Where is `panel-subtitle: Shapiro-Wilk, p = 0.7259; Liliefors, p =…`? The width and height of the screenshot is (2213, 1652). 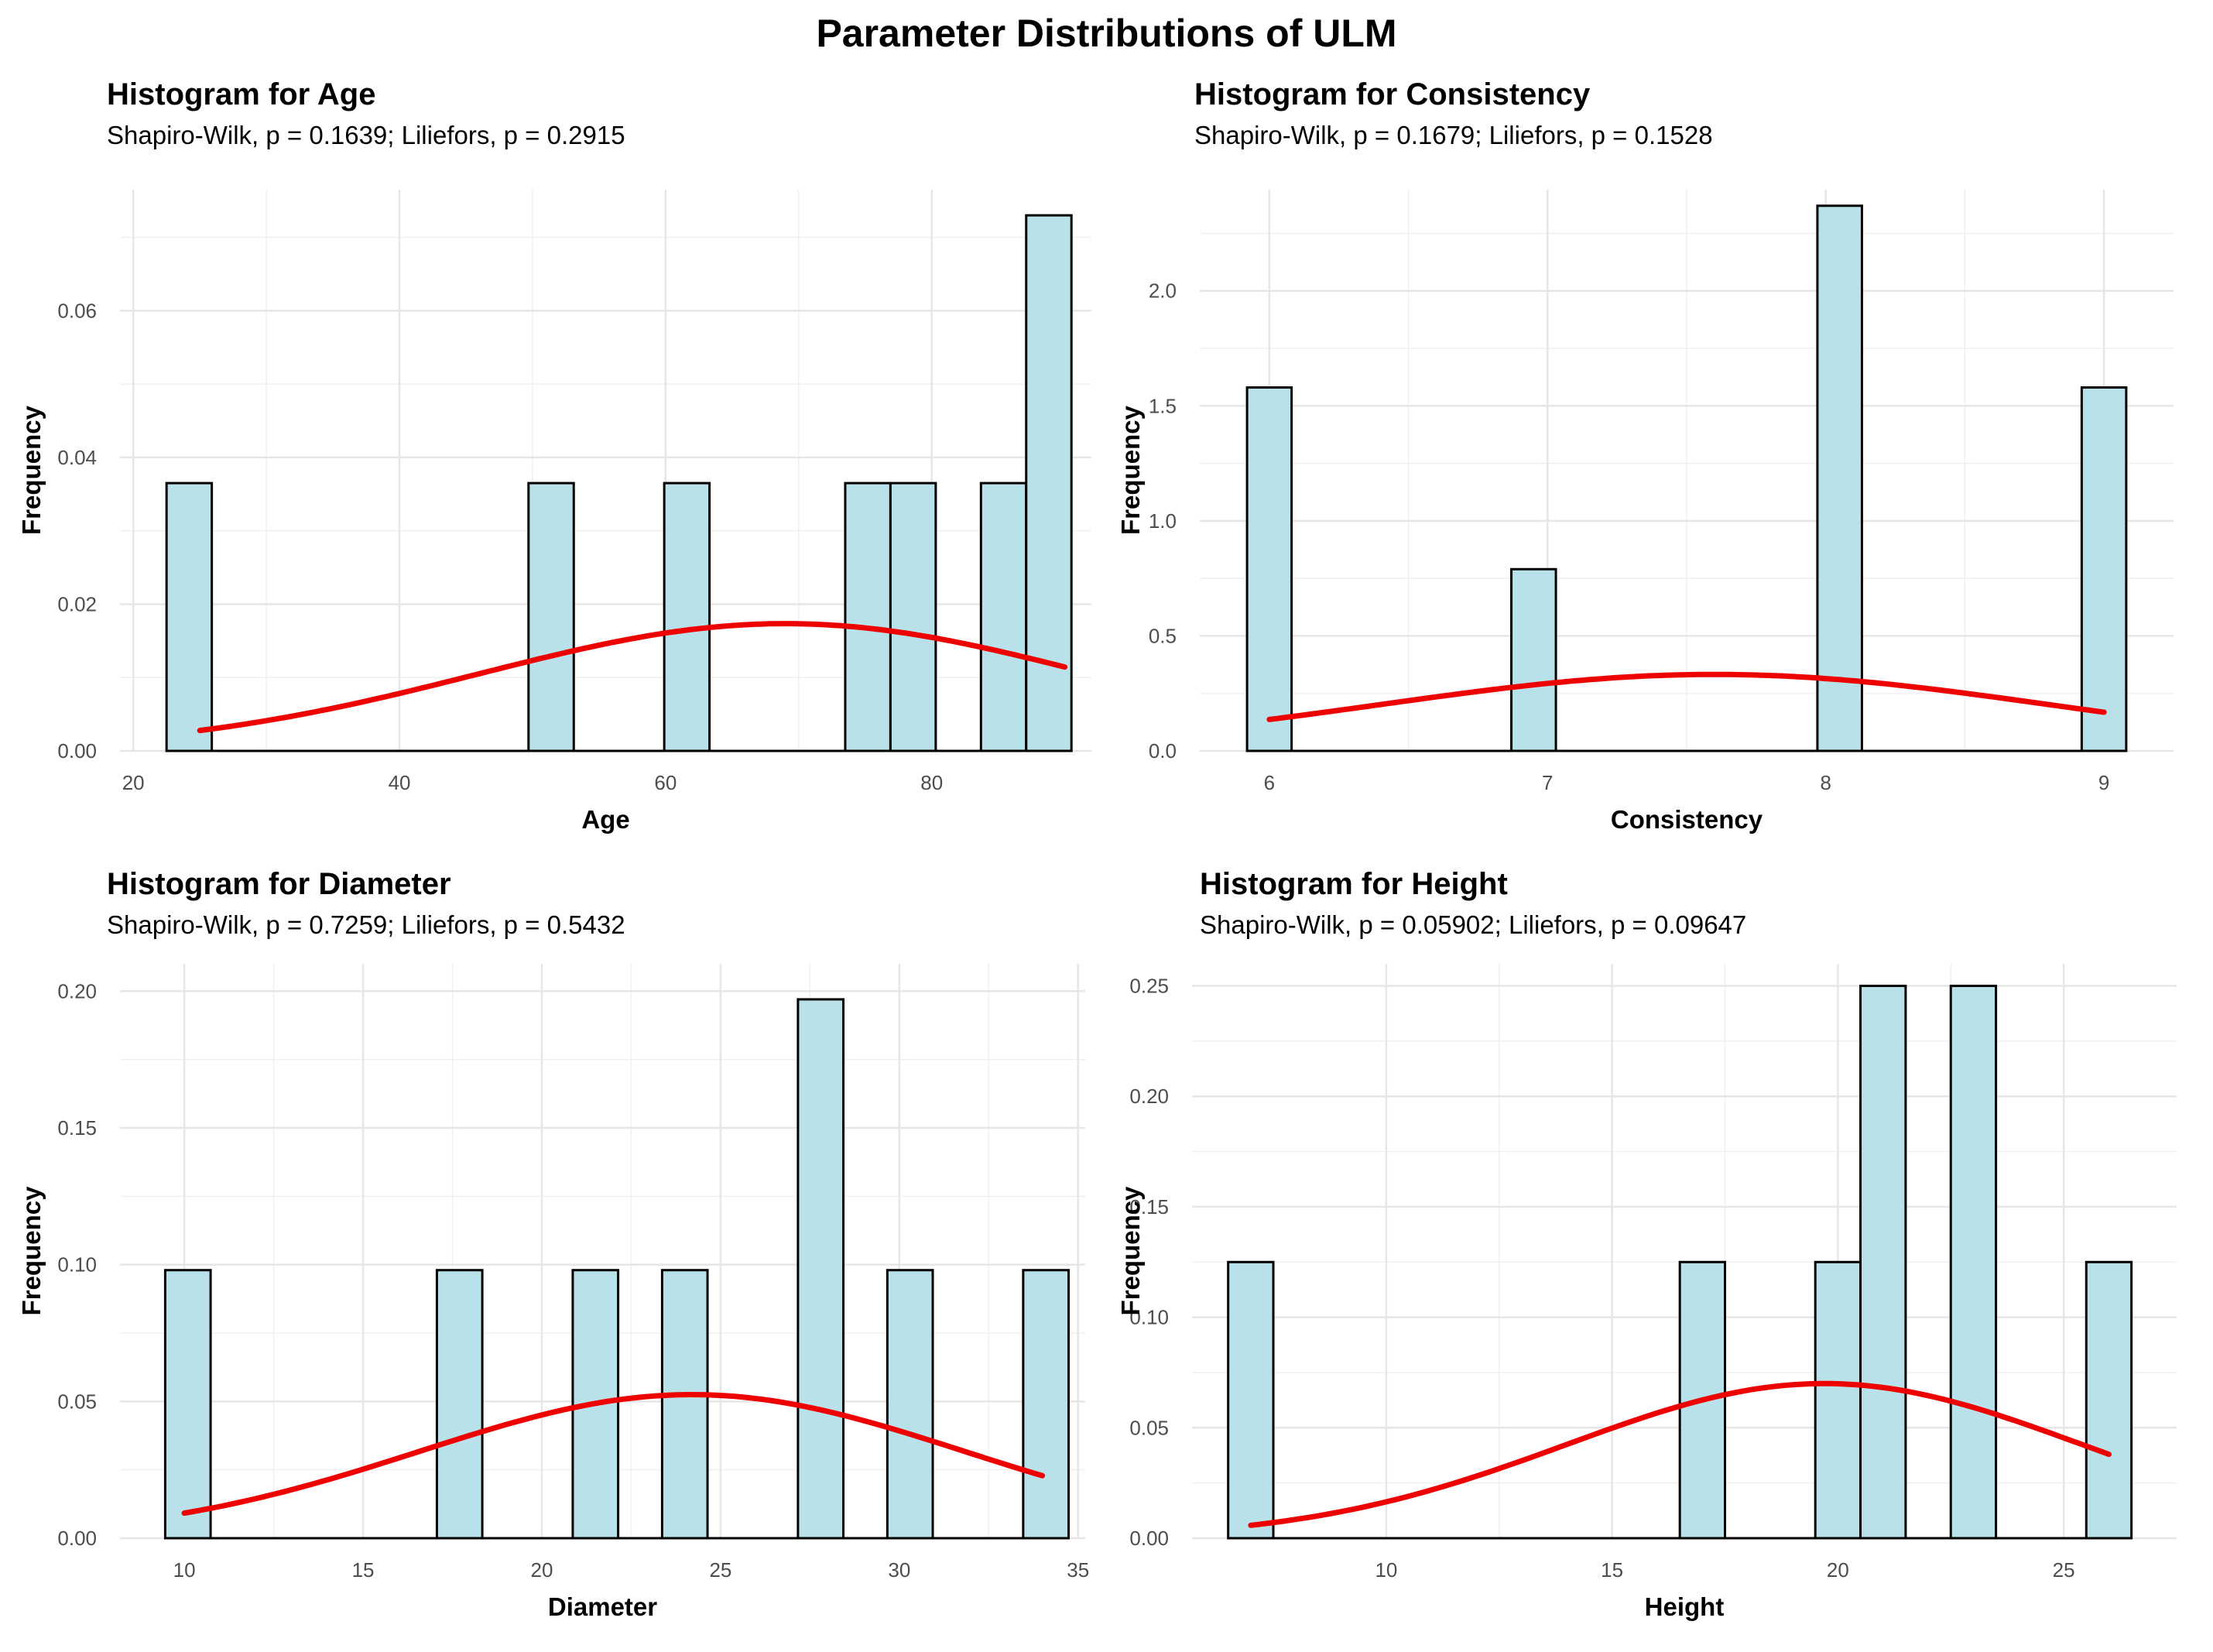
panel-subtitle: Shapiro-Wilk, p = 0.7259; Liliefors, p =… is located at coordinates (366, 924).